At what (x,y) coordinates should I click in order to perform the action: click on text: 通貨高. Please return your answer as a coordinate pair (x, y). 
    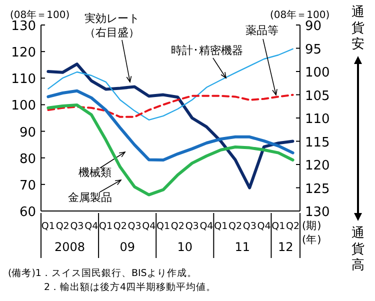
    Looking at the image, I should click on (358, 249).